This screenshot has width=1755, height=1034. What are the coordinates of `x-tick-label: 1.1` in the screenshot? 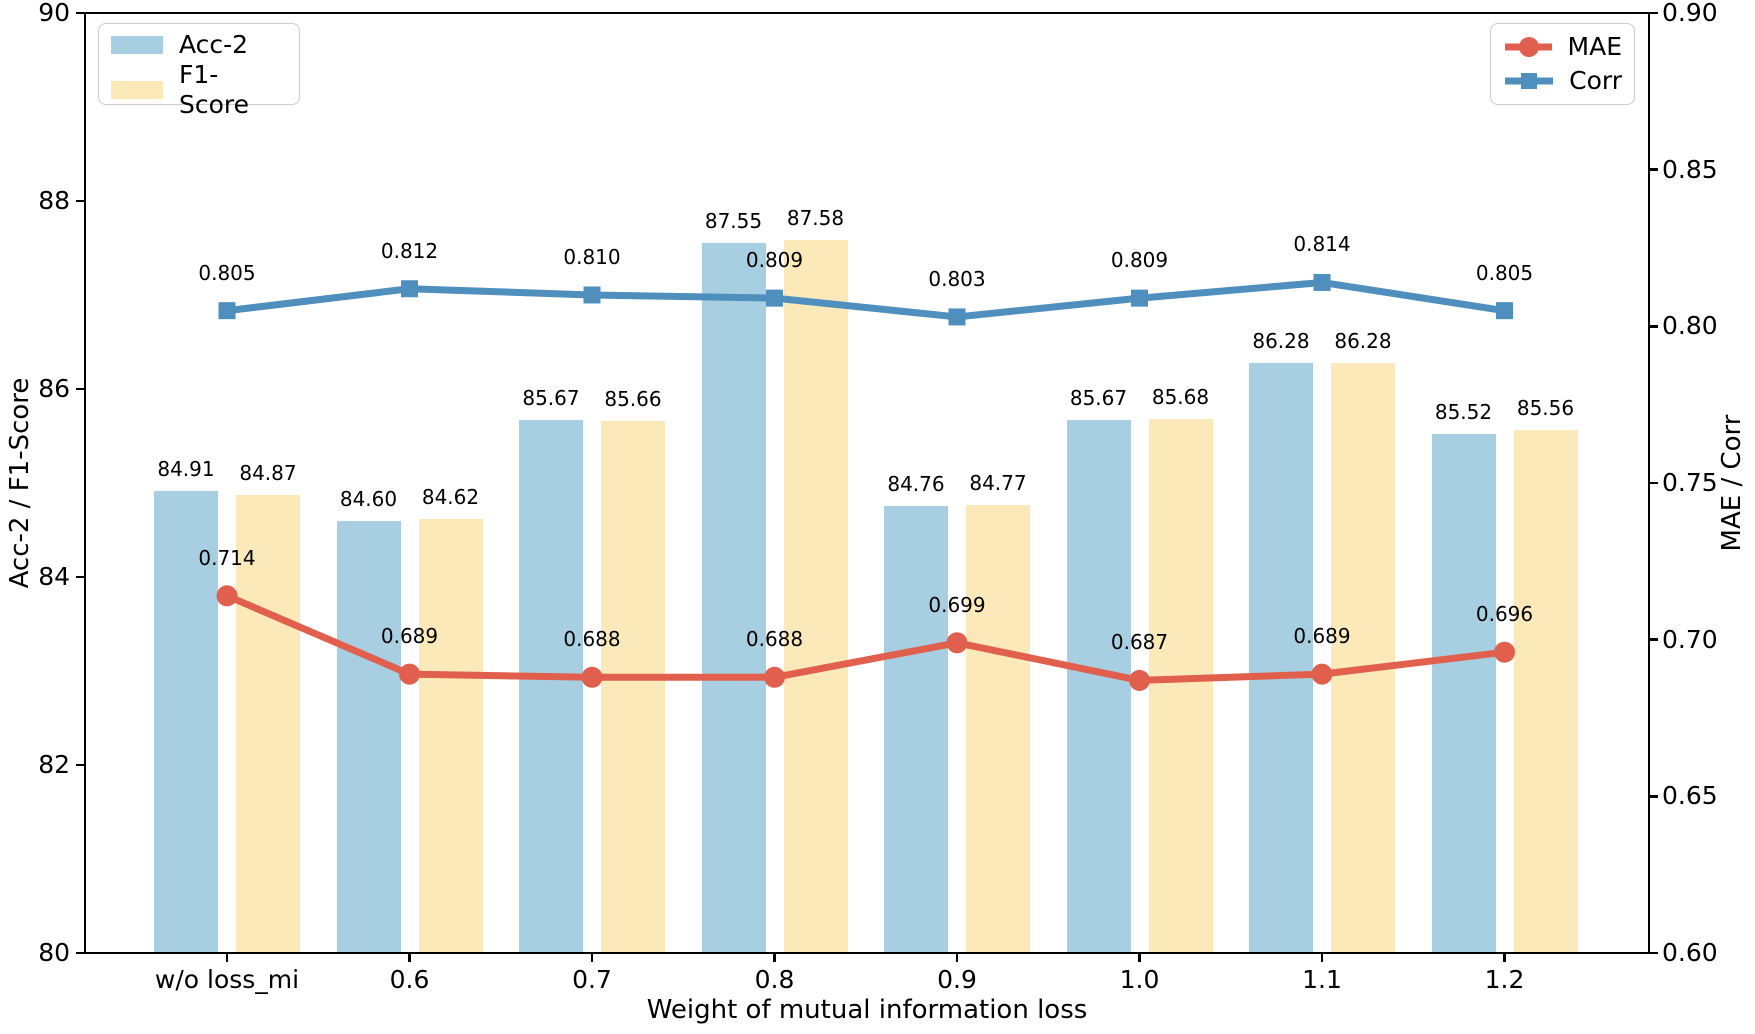 It's located at (1322, 979).